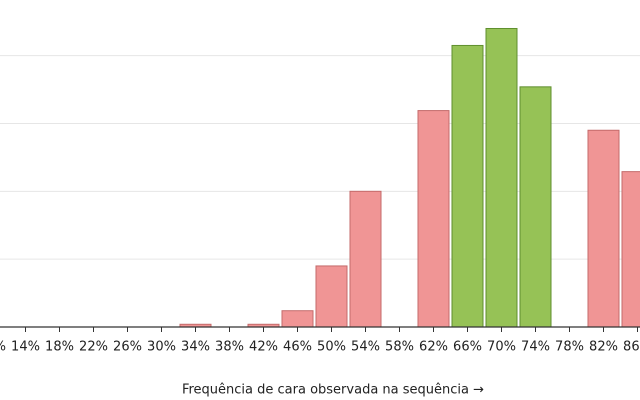 This screenshot has height=400, width=640. Describe the element at coordinates (399, 347) in the screenshot. I see `x-tick-label: 58%` at that location.